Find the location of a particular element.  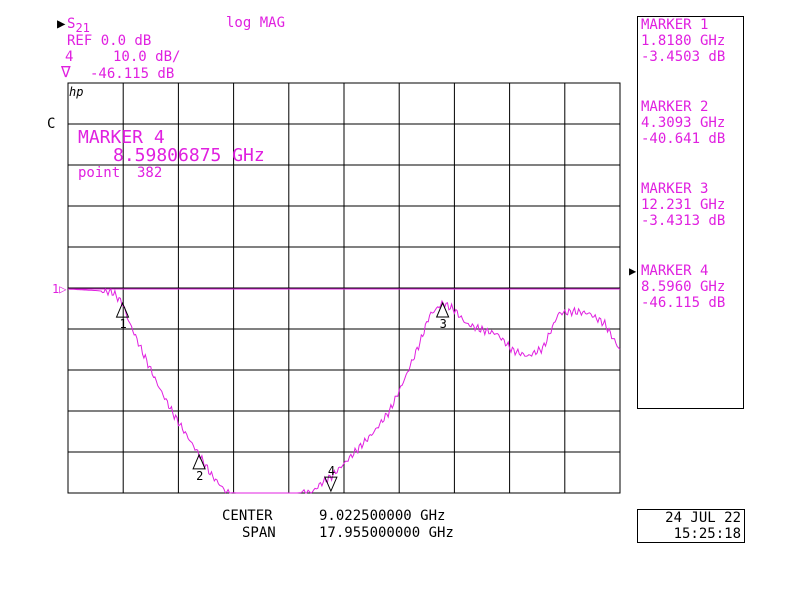

span-value: 17.955000000 GHz is located at coordinates (386, 533).